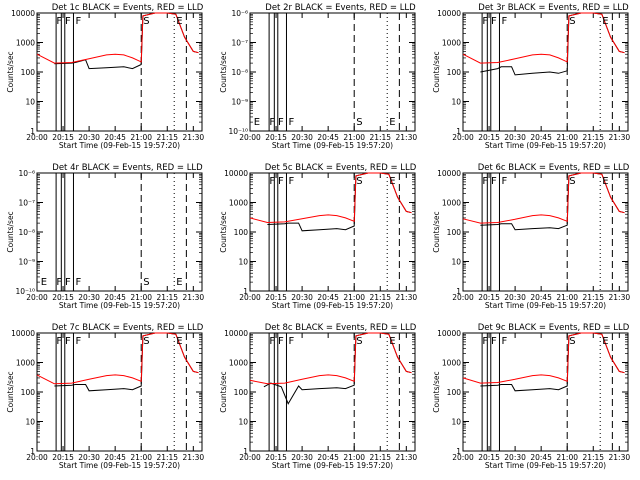  Describe the element at coordinates (128, 328) in the screenshot. I see `panel-title: Det 7c BLACK = Events, RED = LLD` at that location.